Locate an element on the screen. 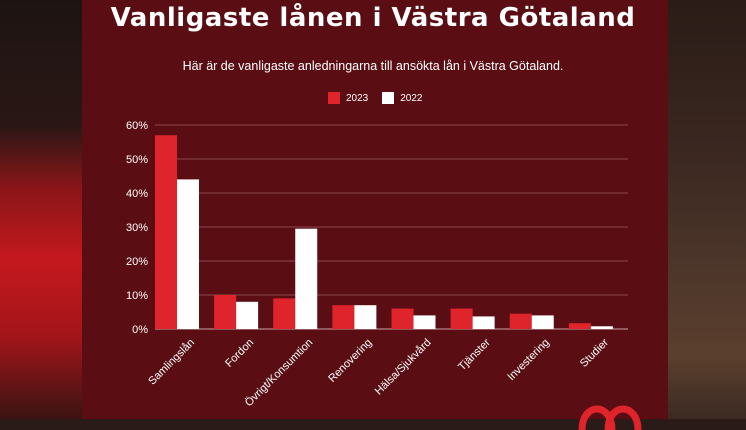 This screenshot has height=430, width=746. legend-item-2022: 2022 is located at coordinates (402, 98).